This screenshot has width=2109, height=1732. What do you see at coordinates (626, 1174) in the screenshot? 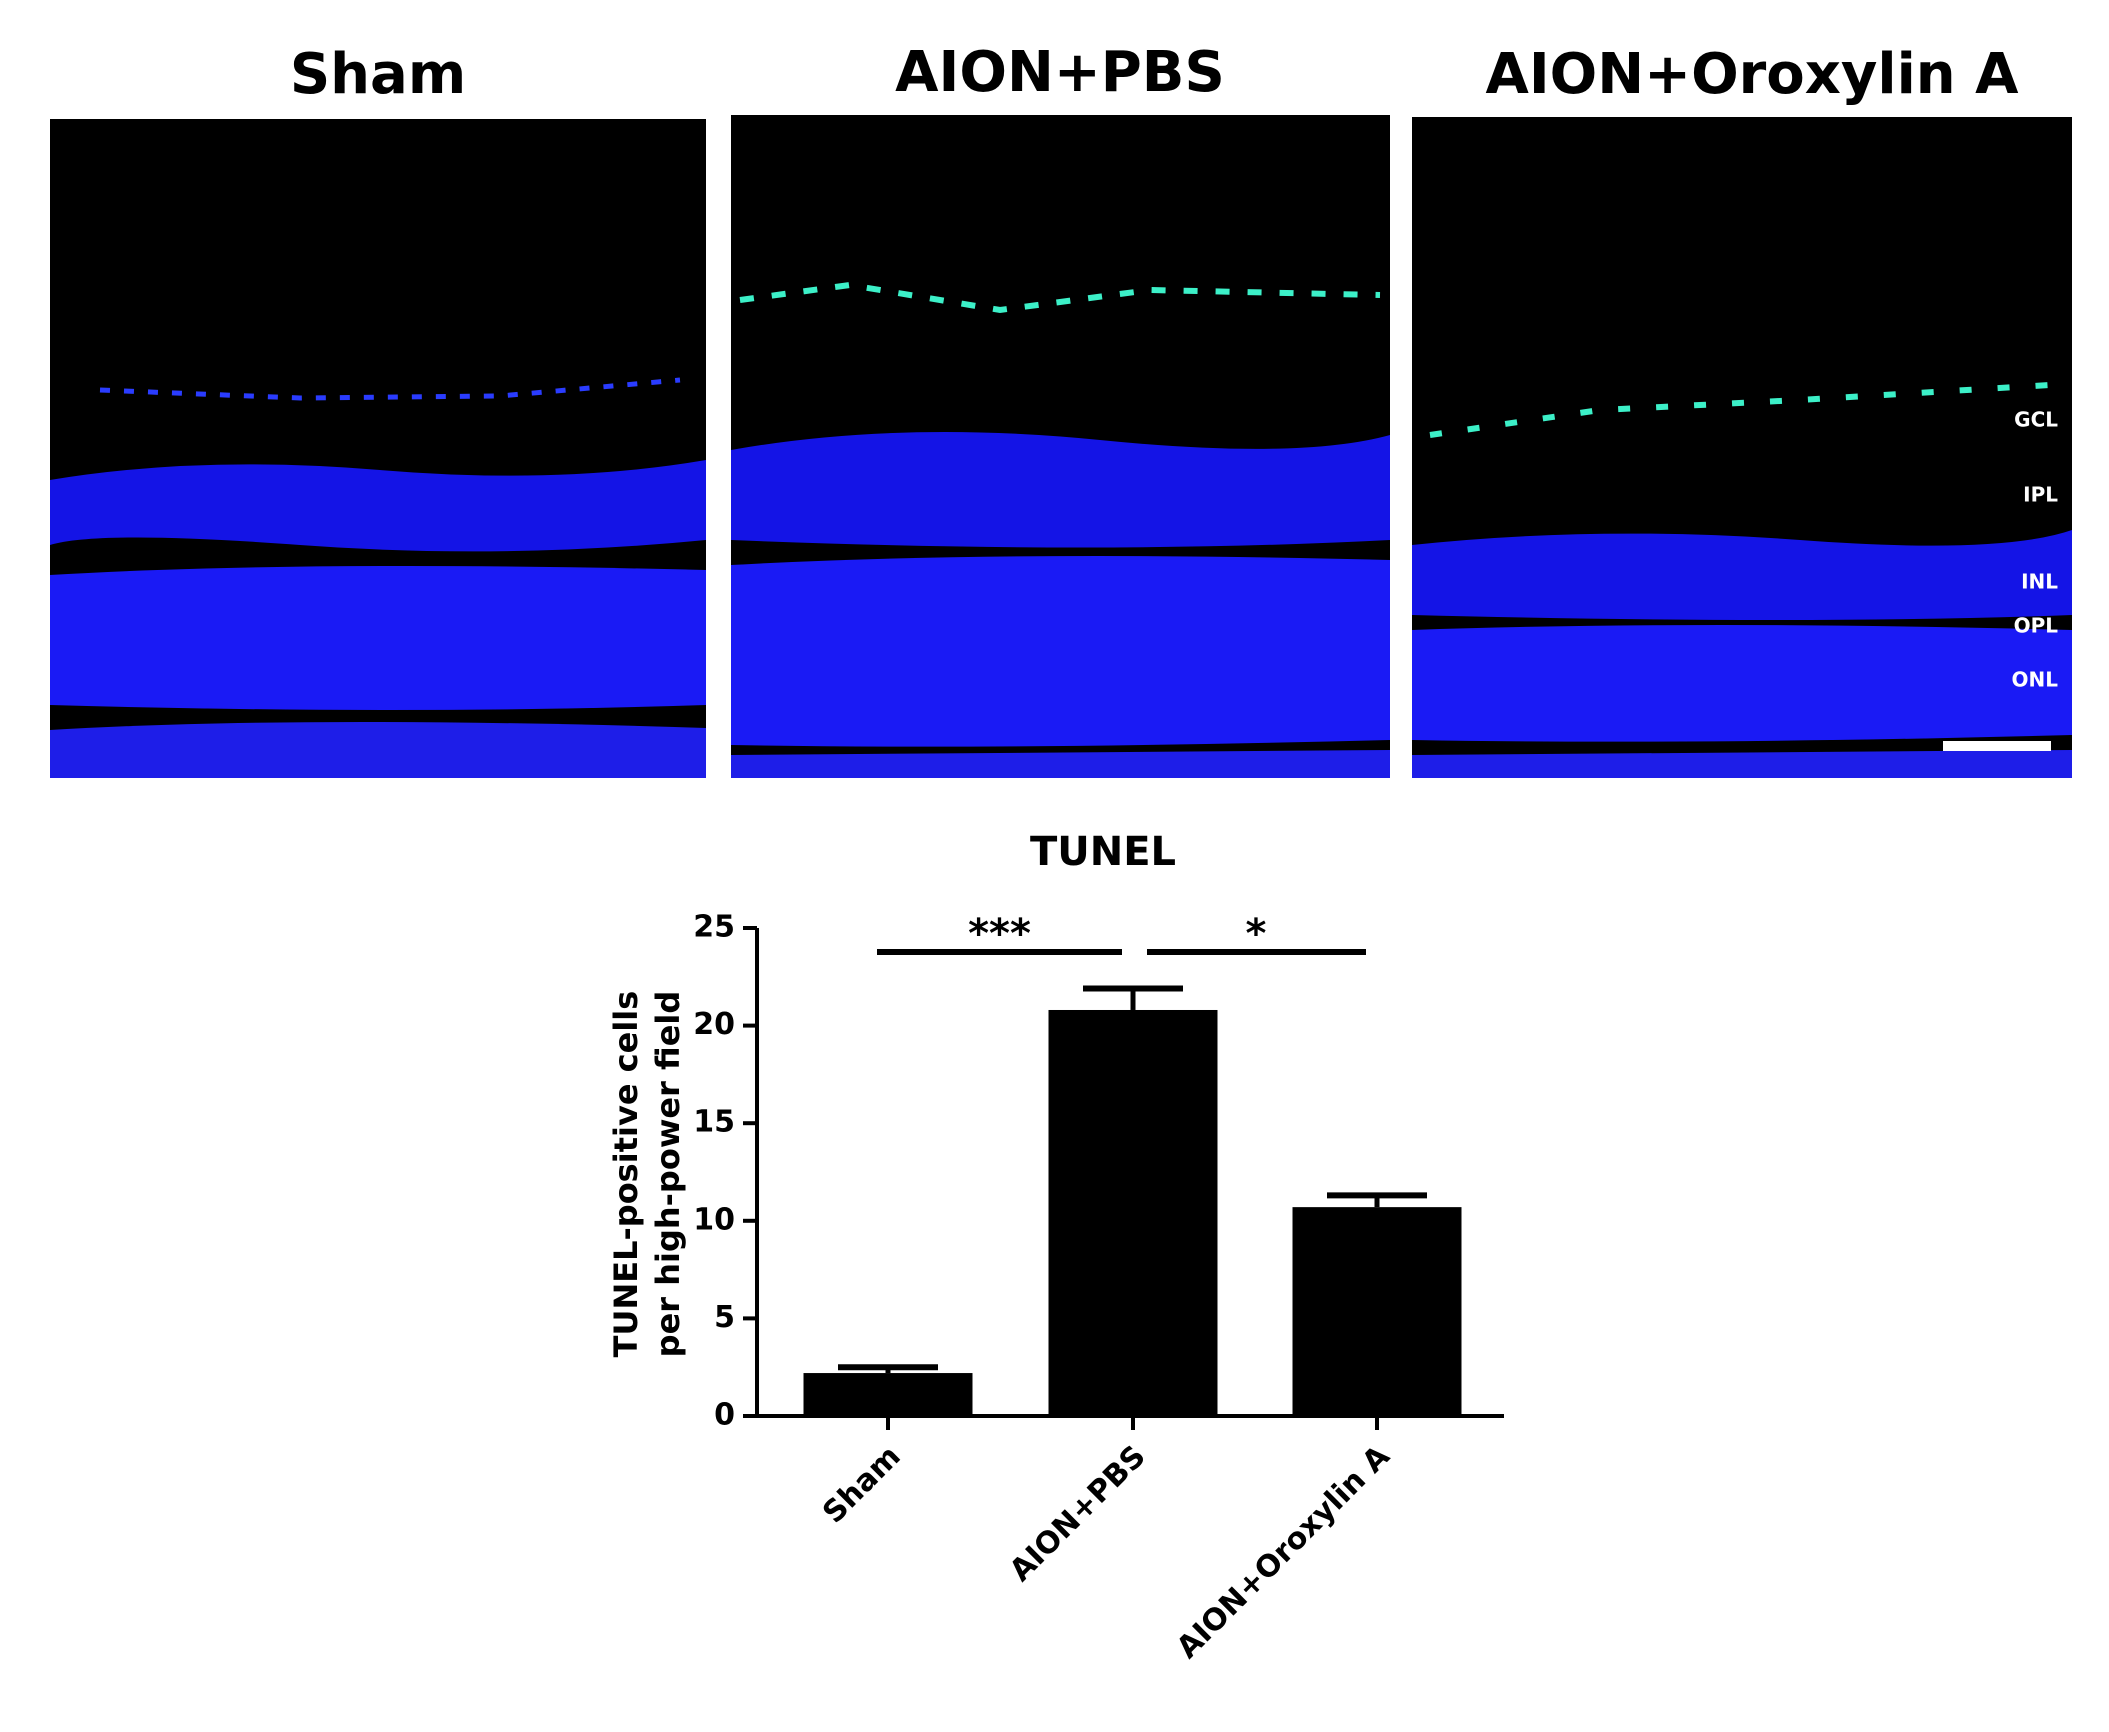
I see `y-axis-label: TUNEL-positive cells` at bounding box center [626, 1174].